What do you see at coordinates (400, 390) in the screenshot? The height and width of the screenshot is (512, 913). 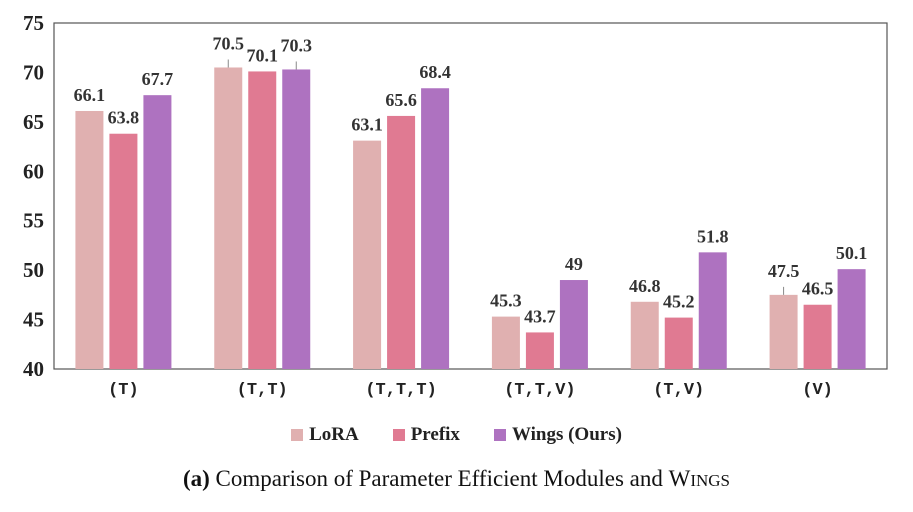 I see `x-tick-label: (T,T,T)` at bounding box center [400, 390].